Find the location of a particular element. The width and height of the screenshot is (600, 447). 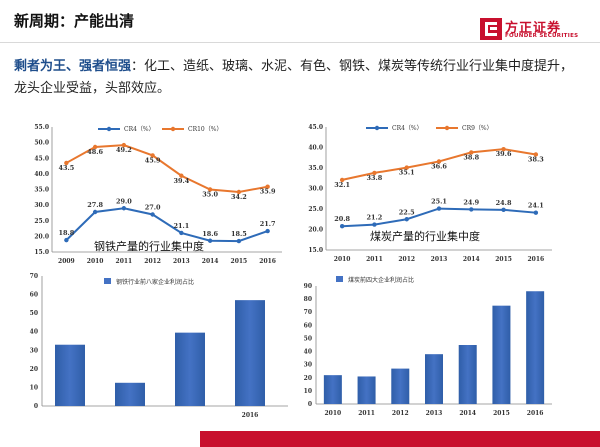

data-label: 33.8 is located at coordinates (375, 178).